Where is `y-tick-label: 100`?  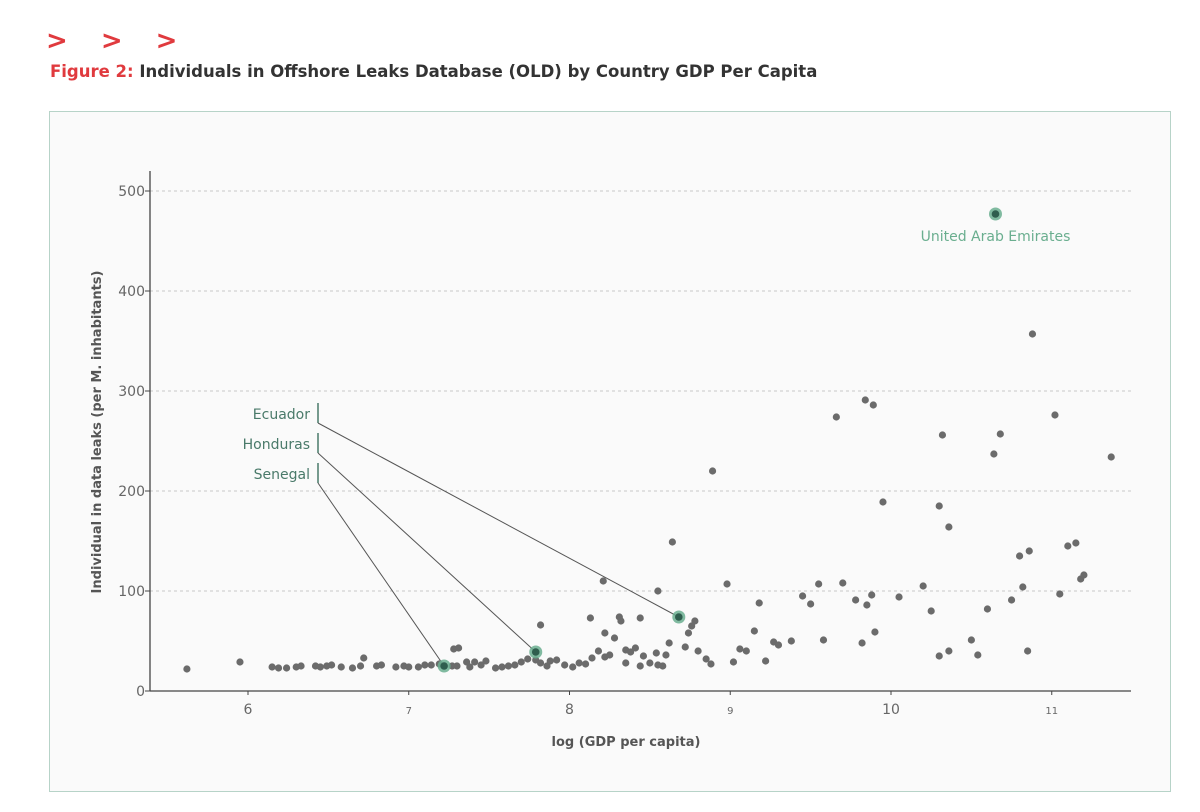 y-tick-label: 100 is located at coordinates (131, 592).